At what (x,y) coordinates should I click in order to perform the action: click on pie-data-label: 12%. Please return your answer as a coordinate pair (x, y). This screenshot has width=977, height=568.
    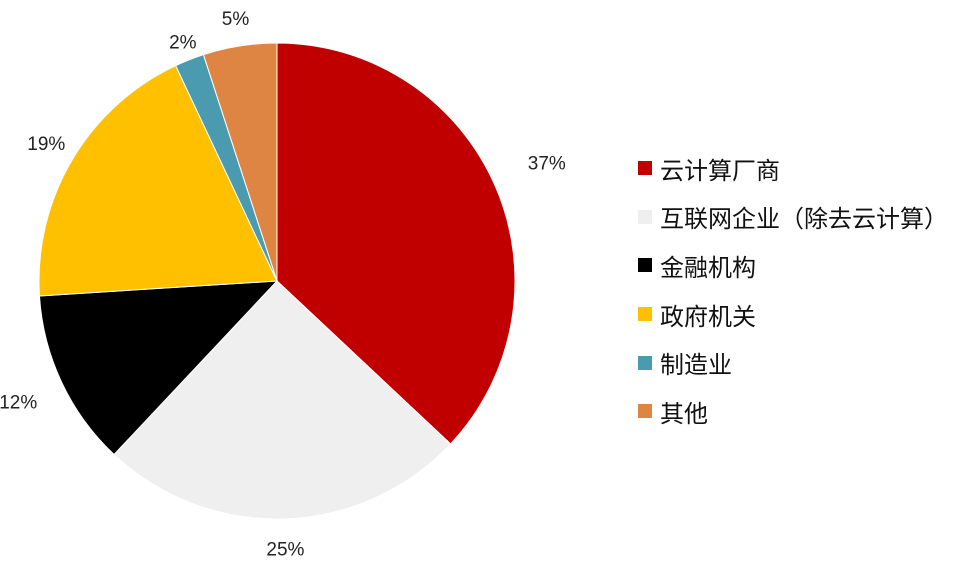
    Looking at the image, I should click on (18, 402).